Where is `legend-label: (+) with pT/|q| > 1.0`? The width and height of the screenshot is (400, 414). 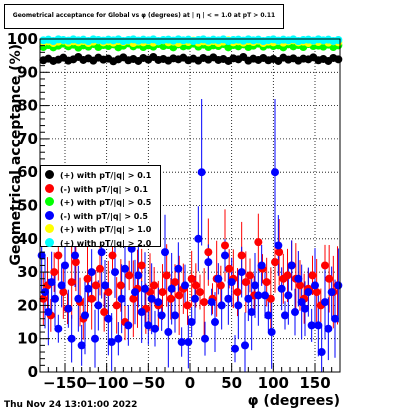
legend-label: (+) with pT/|q| > 1.0 is located at coordinates (106, 229).